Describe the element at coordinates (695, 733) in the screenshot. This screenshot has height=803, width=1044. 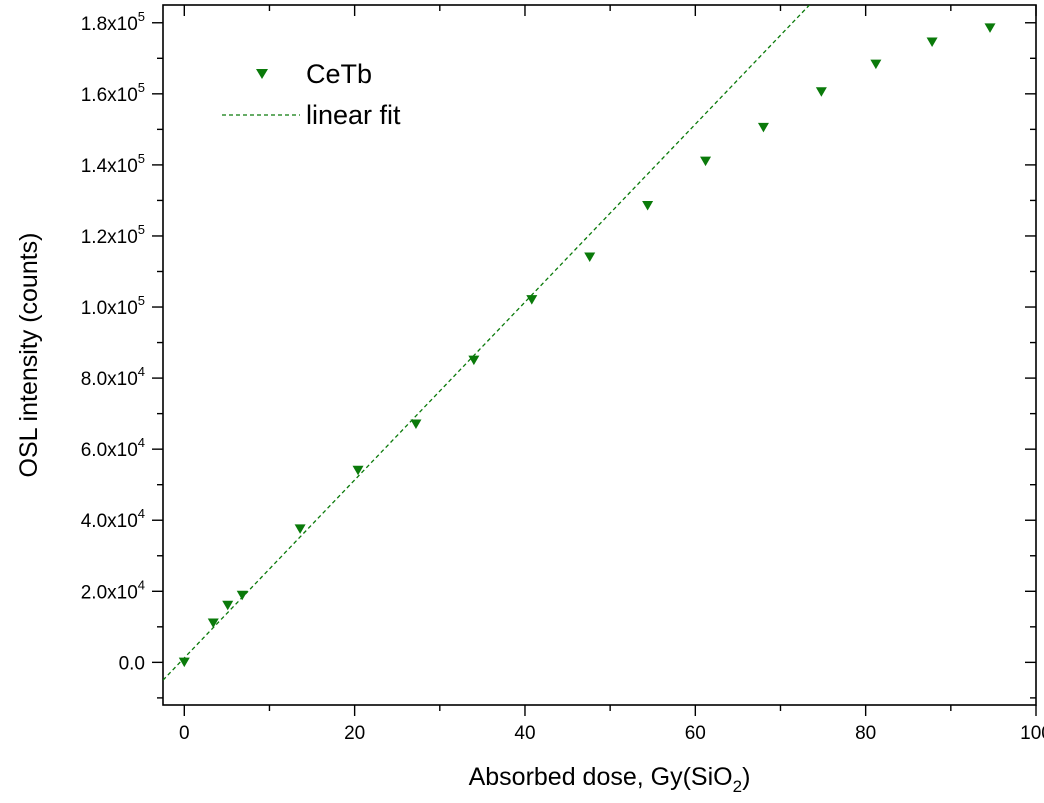
I see `x-tick-label: 60` at that location.